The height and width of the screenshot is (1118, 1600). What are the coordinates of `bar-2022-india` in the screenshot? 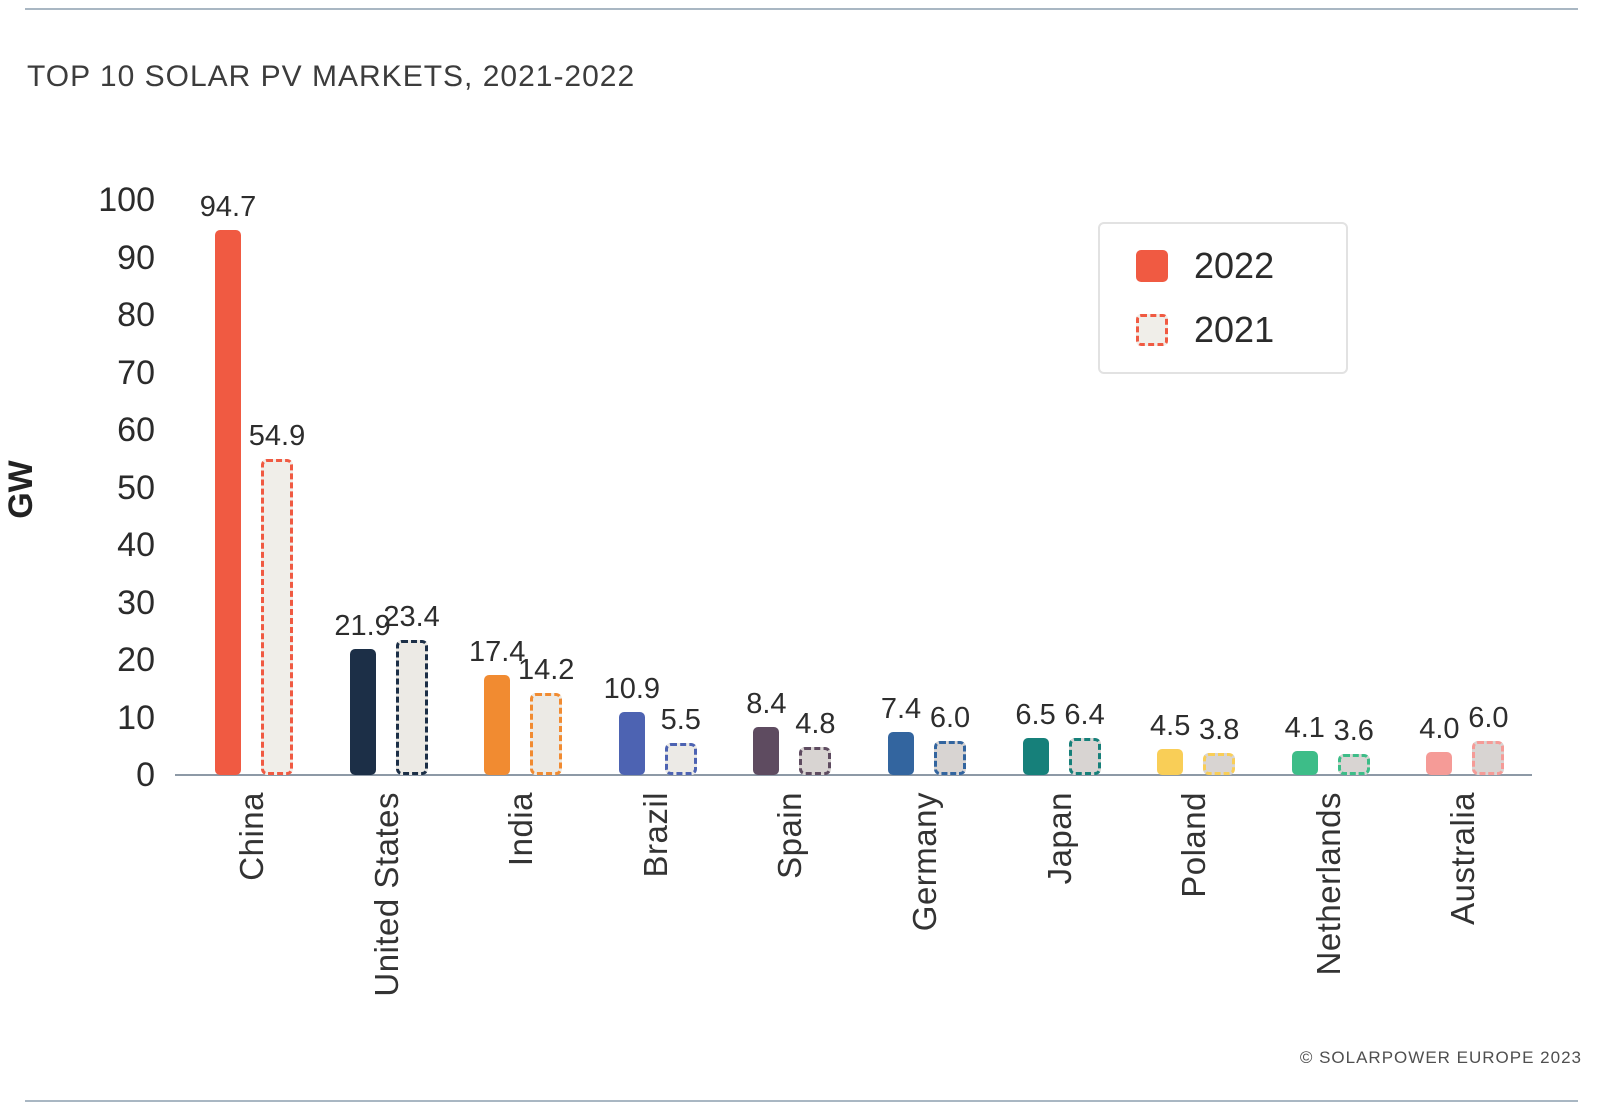 It's located at (497, 724).